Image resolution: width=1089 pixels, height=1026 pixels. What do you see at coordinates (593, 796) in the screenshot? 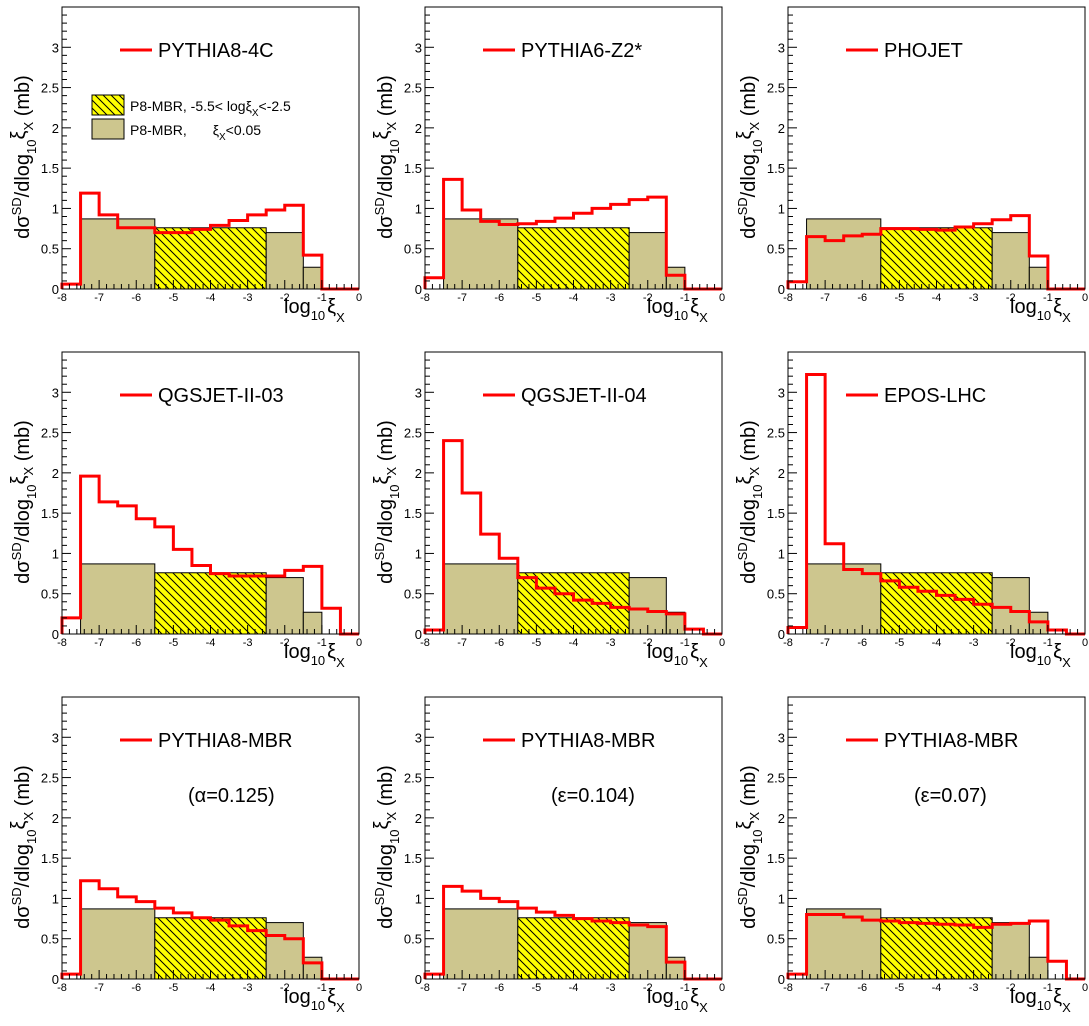
I see `model-parameter-note: (ε=0.104)` at bounding box center [593, 796].